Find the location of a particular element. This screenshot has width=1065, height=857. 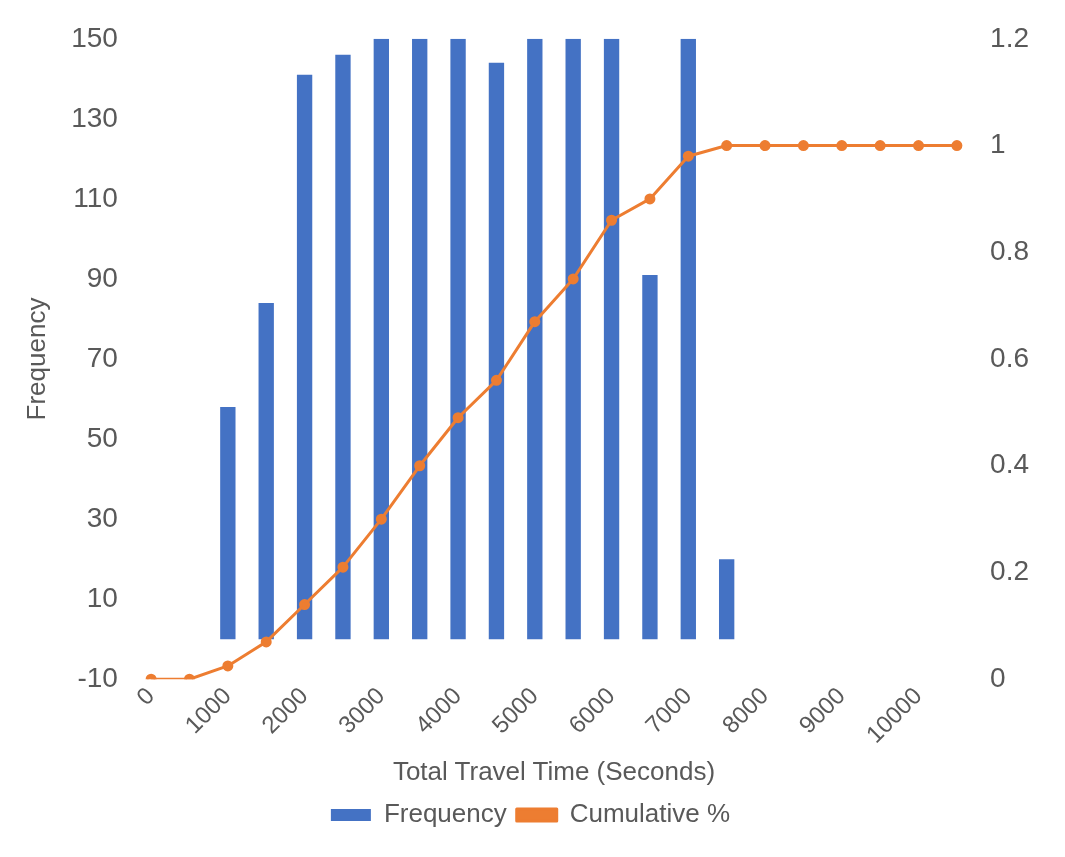

y-tick-label: -10 is located at coordinates (97, 677).